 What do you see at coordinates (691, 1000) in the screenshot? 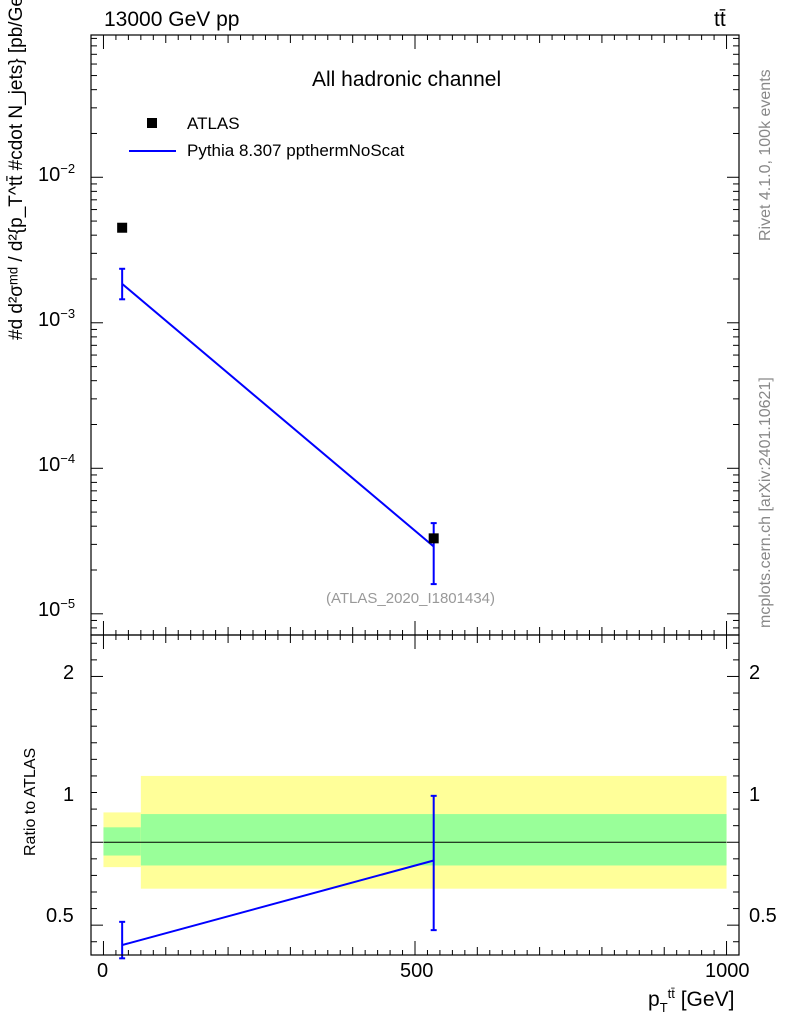
I see `x-axis-label: pTtt̄ [GeV]` at bounding box center [691, 1000].